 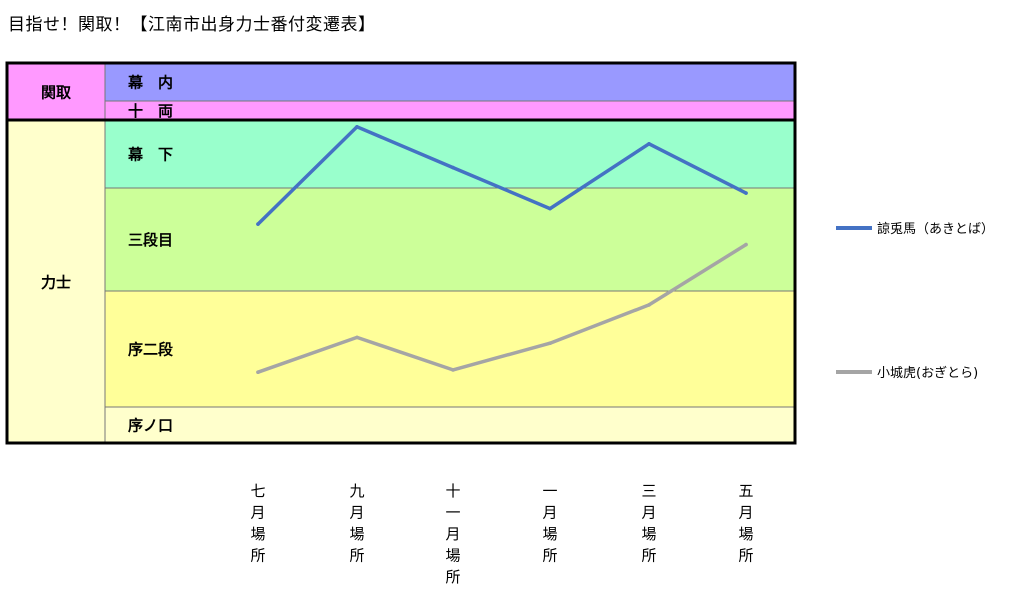 I want to click on division-label: 幕 内, so click(x=150, y=83).